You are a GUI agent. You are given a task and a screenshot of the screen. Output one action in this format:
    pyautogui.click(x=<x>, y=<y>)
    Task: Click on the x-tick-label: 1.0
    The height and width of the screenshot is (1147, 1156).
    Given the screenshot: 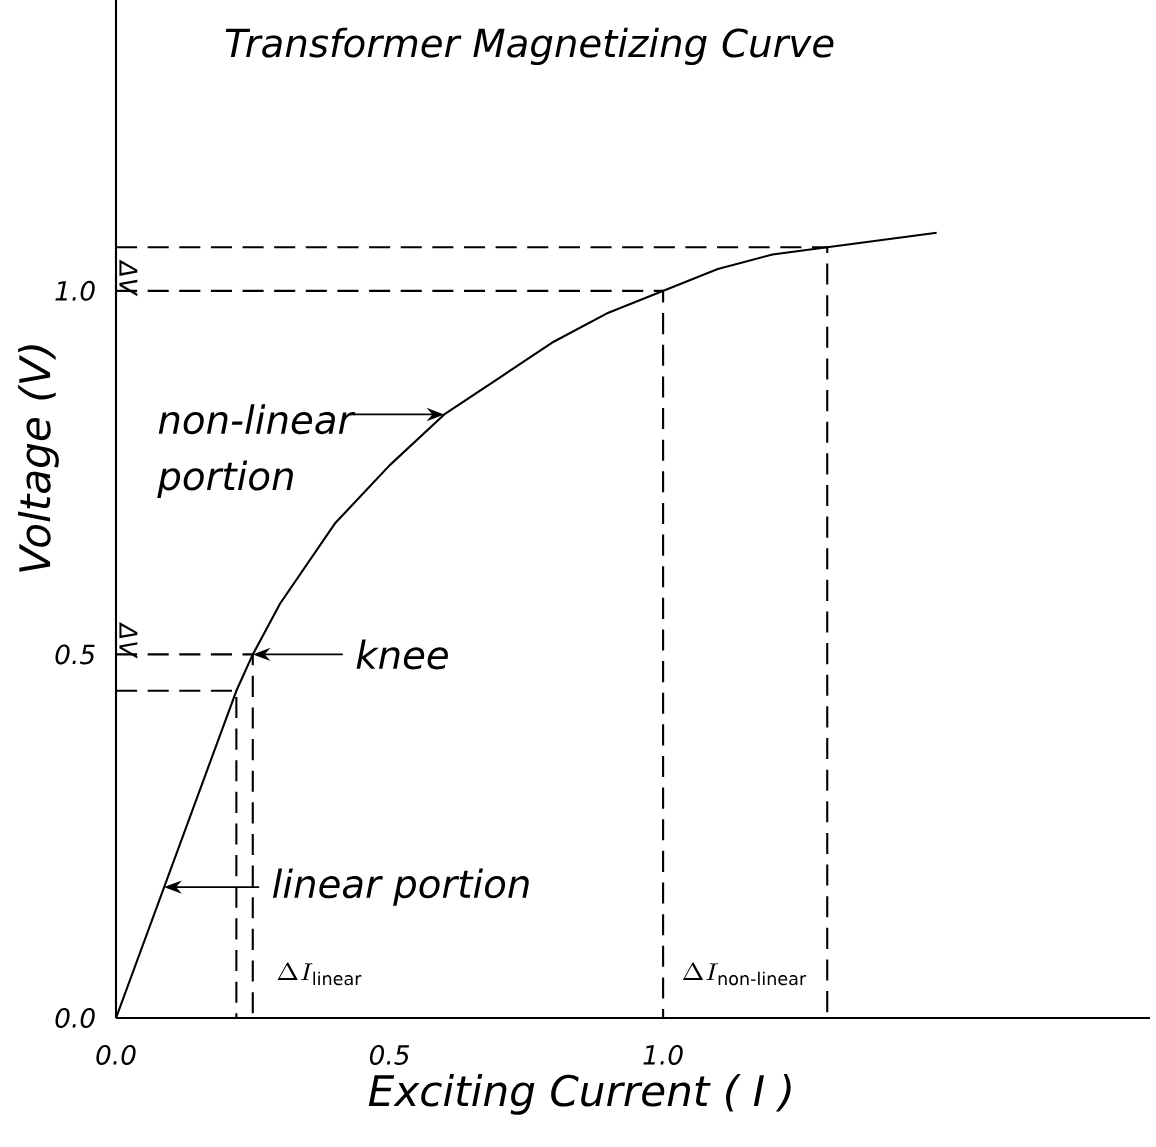 What is the action you would take?
    pyautogui.click(x=663, y=1054)
    